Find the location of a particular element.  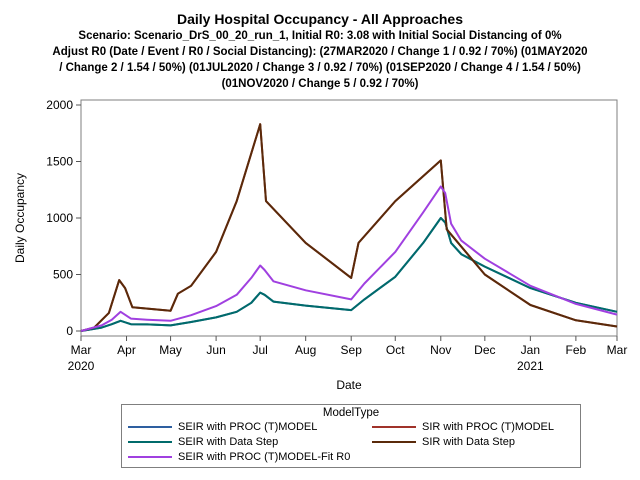

chart-subtitle-line-4: (01NOV2020 / Change 5 / 0.92 / 70%) is located at coordinates (320, 84).